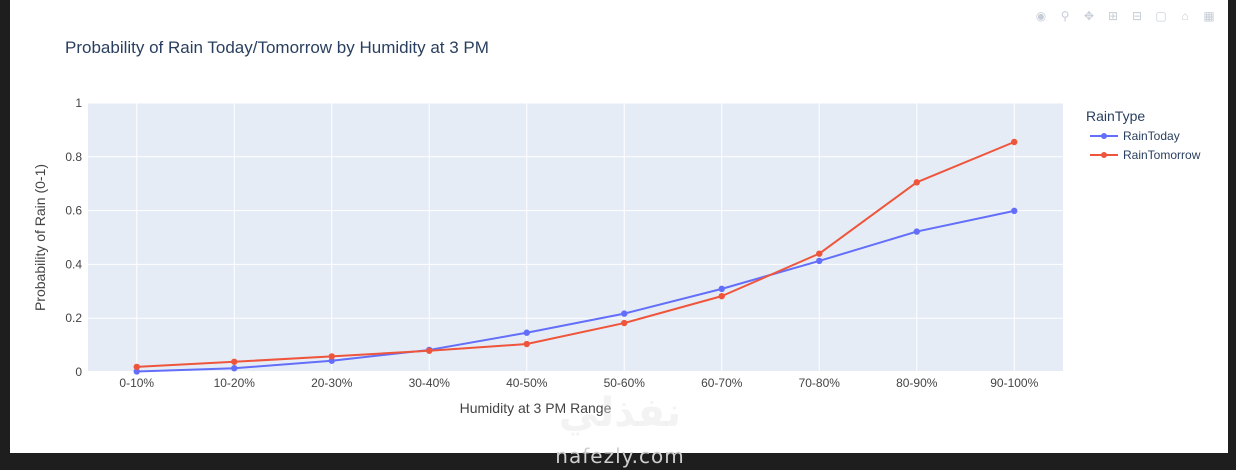  What do you see at coordinates (73, 157) in the screenshot?
I see `y-tick-label: 0.8` at bounding box center [73, 157].